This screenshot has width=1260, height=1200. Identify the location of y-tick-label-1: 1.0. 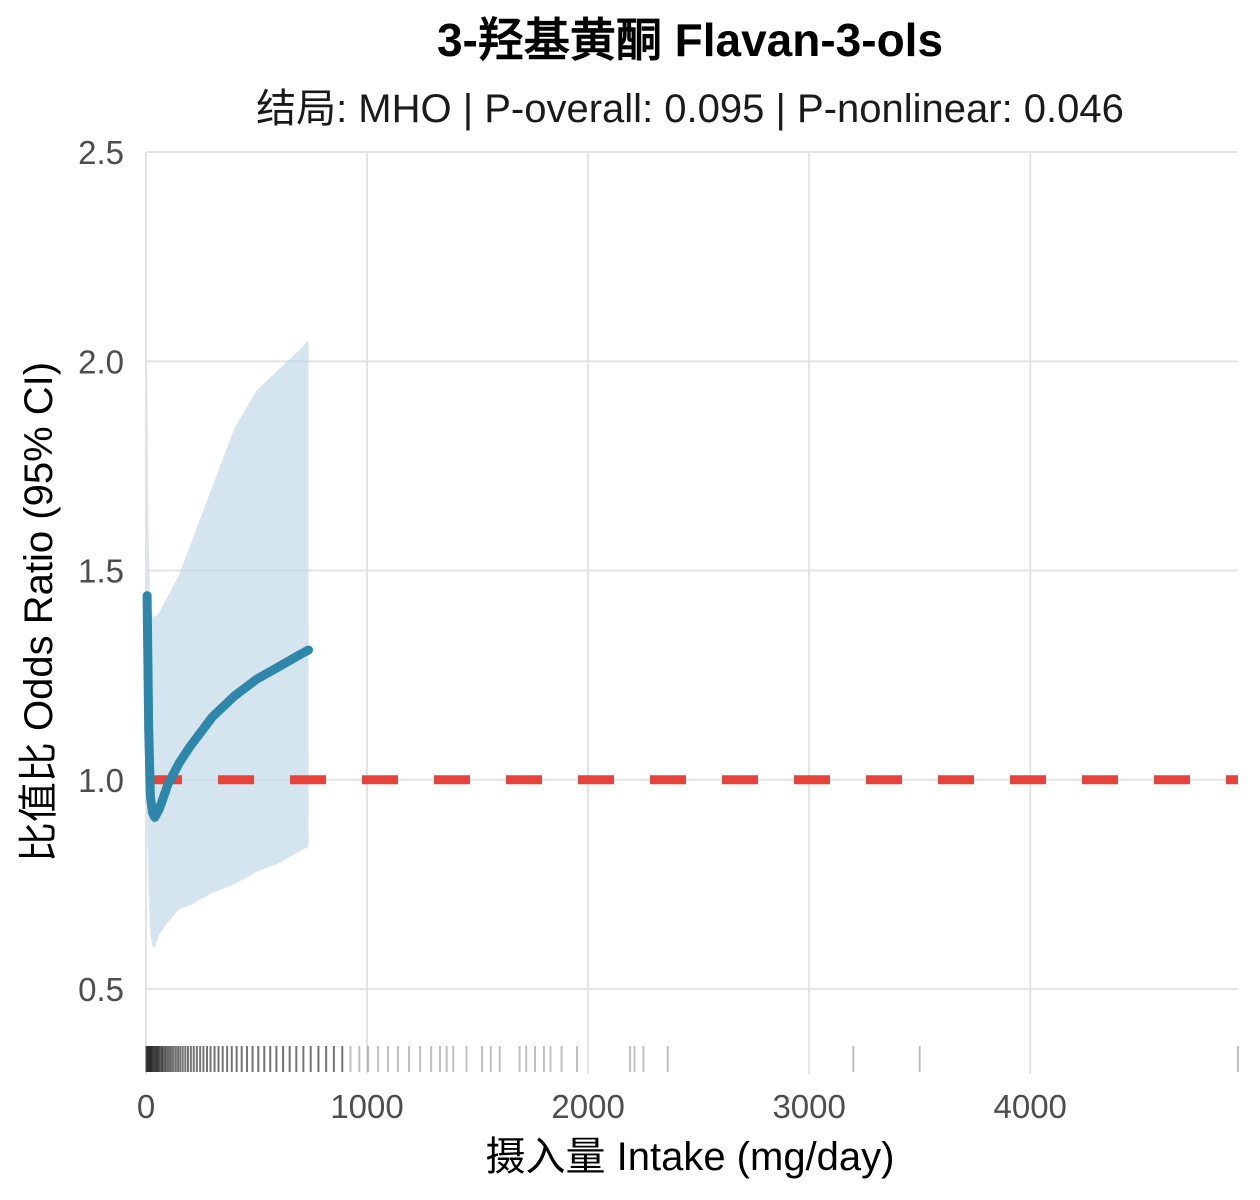
(101, 780).